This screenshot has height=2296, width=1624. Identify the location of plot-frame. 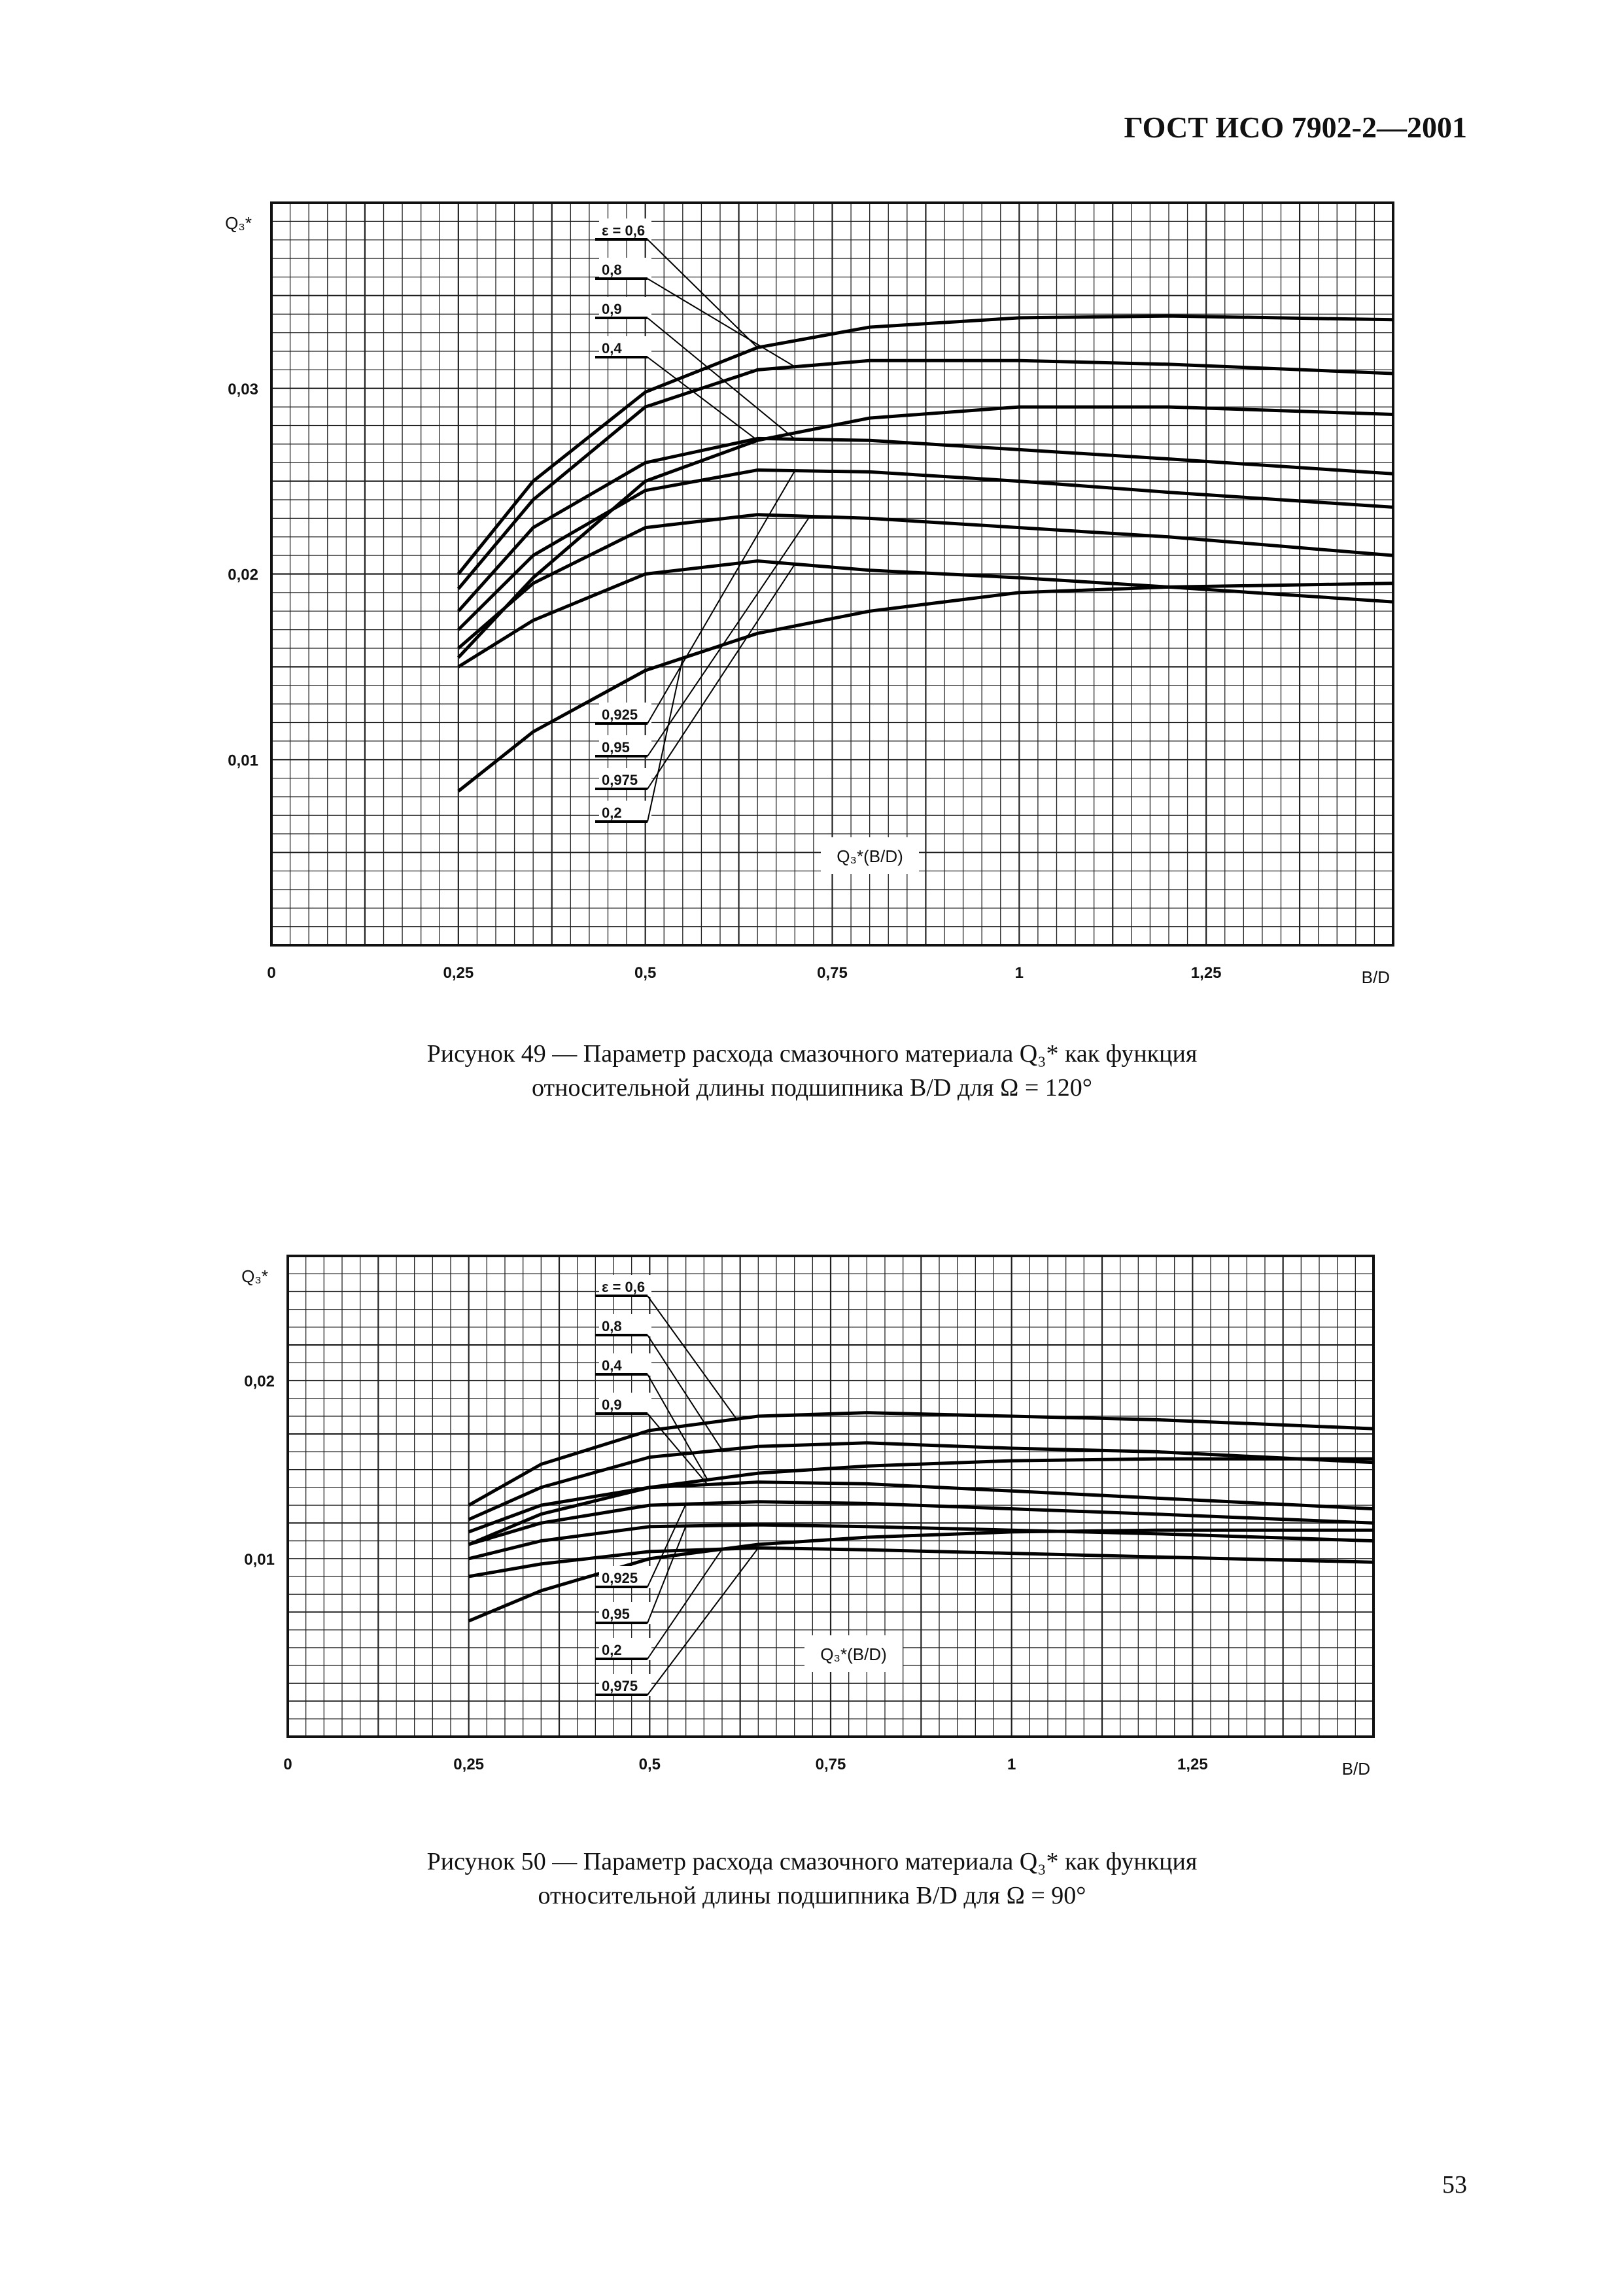
(830, 1496).